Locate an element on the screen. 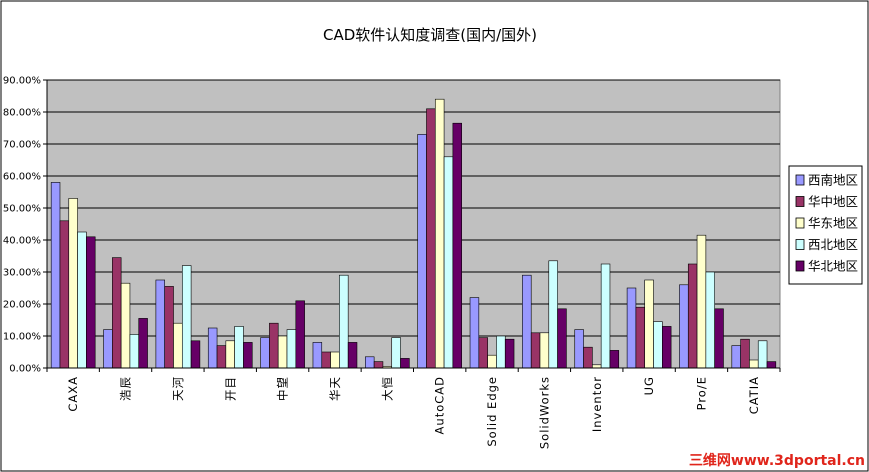 This screenshot has height=472, width=869. y-tick-label: 70.00% is located at coordinates (22, 145).